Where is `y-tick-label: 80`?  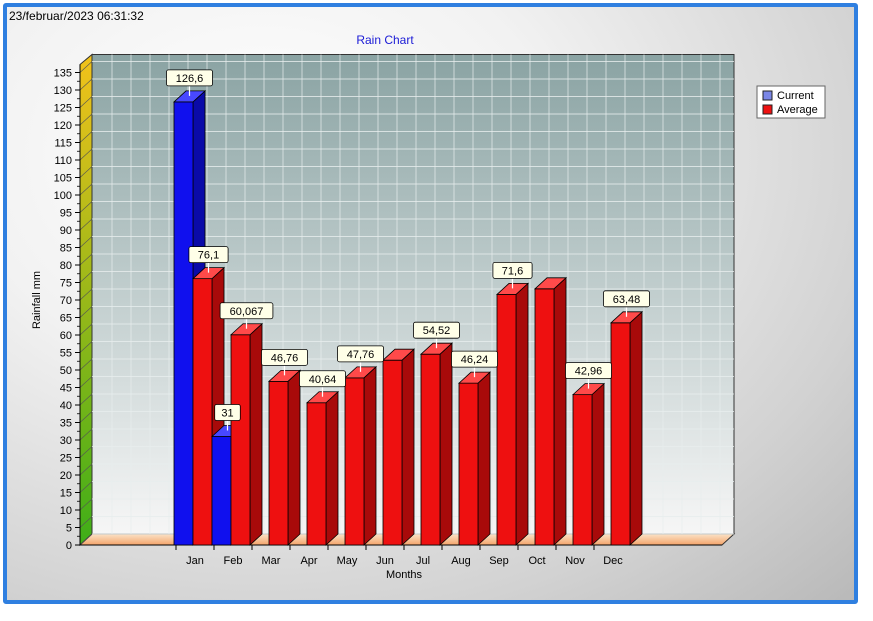
y-tick-label: 80 is located at coordinates (66, 266).